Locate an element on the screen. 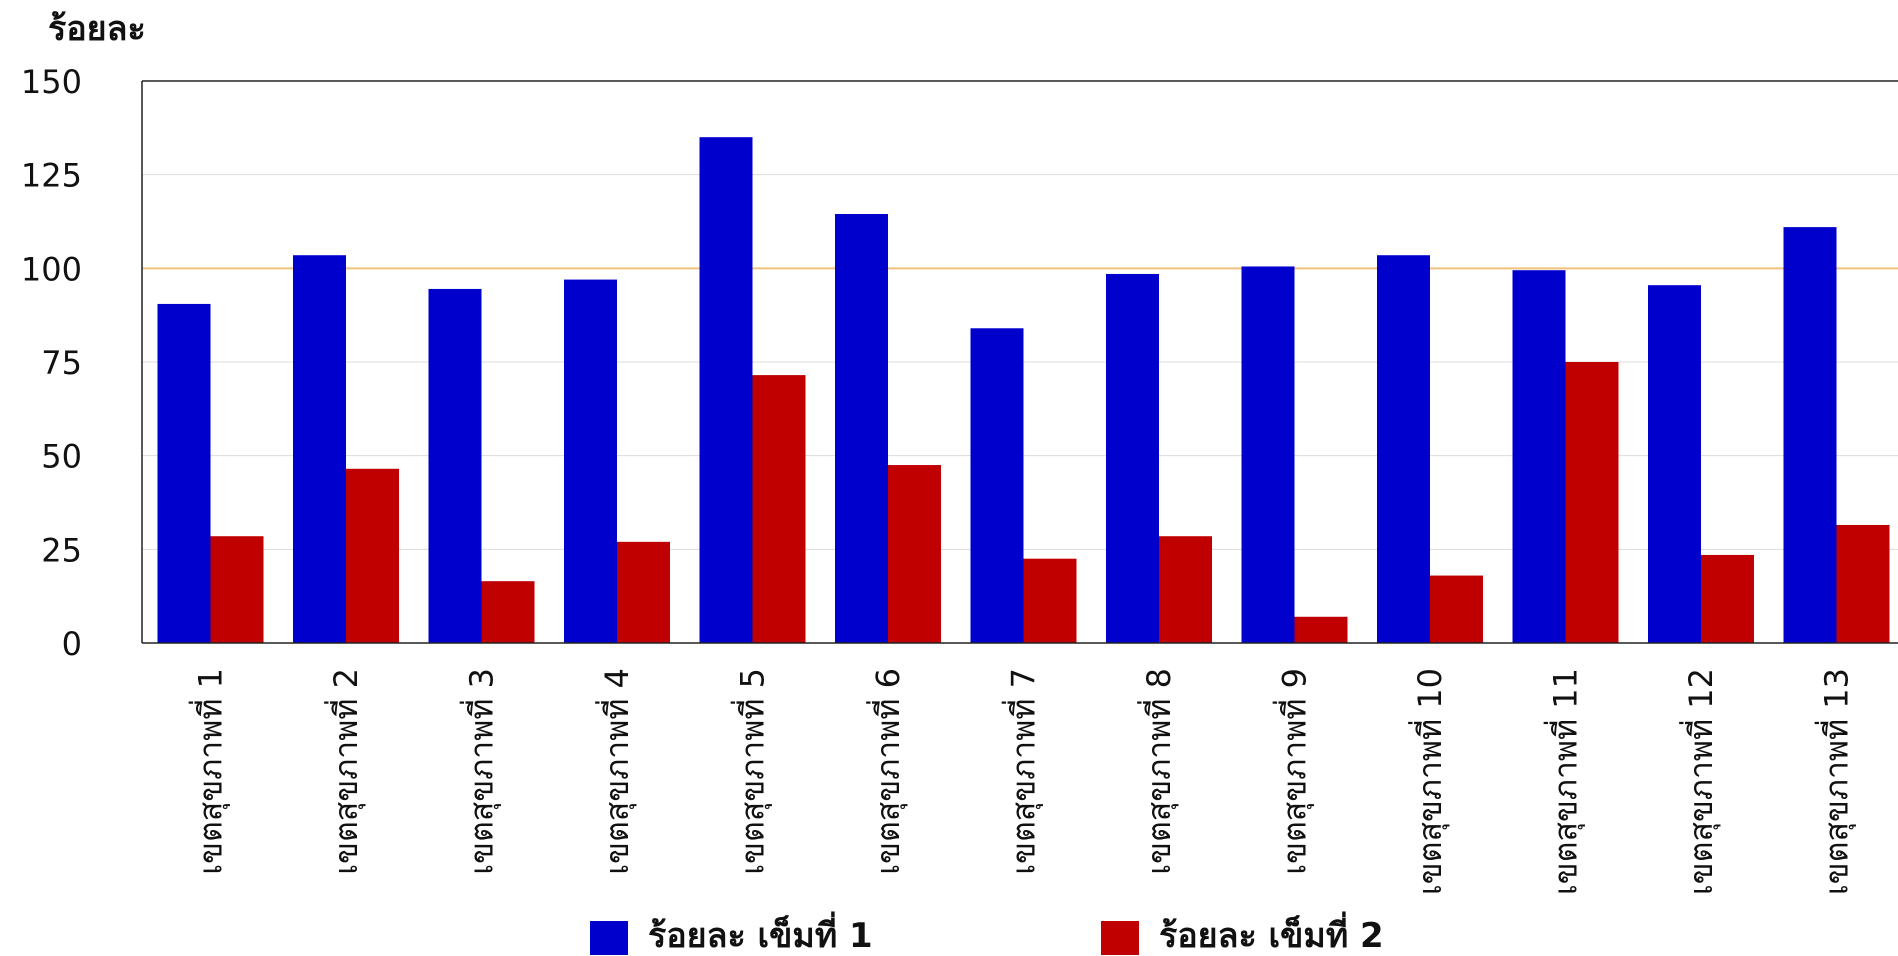  x-tick-label: เขตสุขภาพที่ 1 is located at coordinates (210, 771).